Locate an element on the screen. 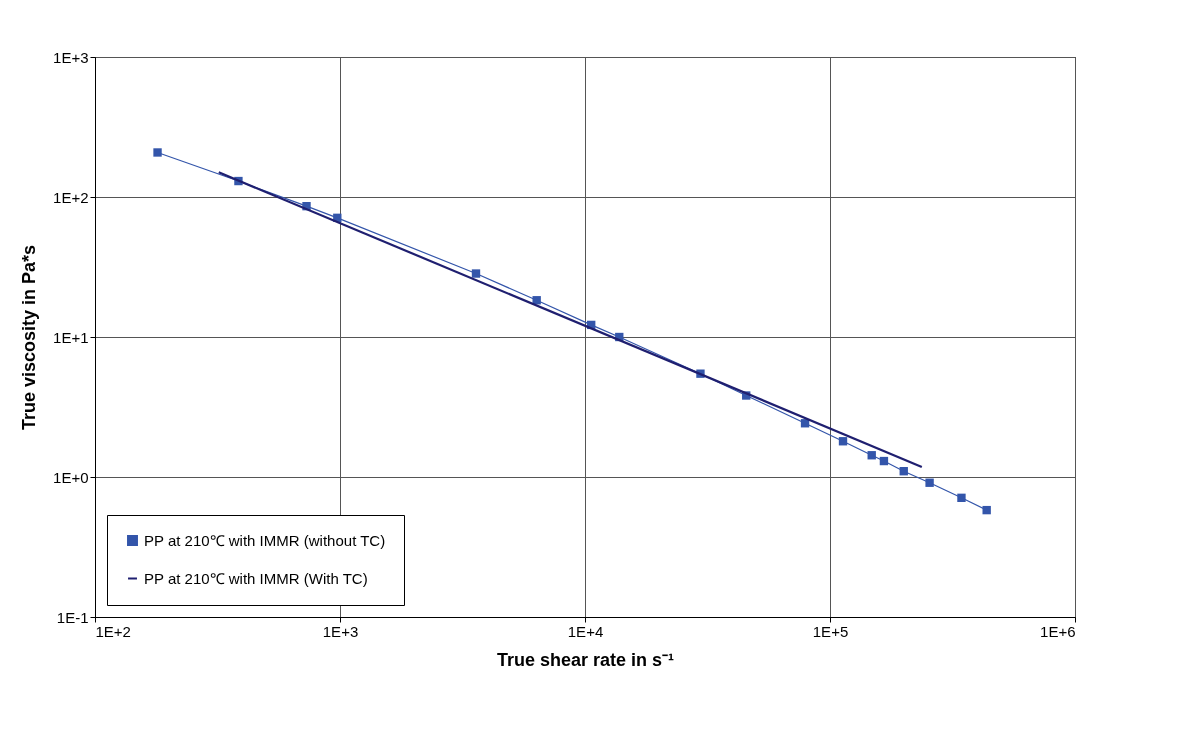  legend-label: PP at 210℃ with IMMR (without TC) is located at coordinates (265, 540).